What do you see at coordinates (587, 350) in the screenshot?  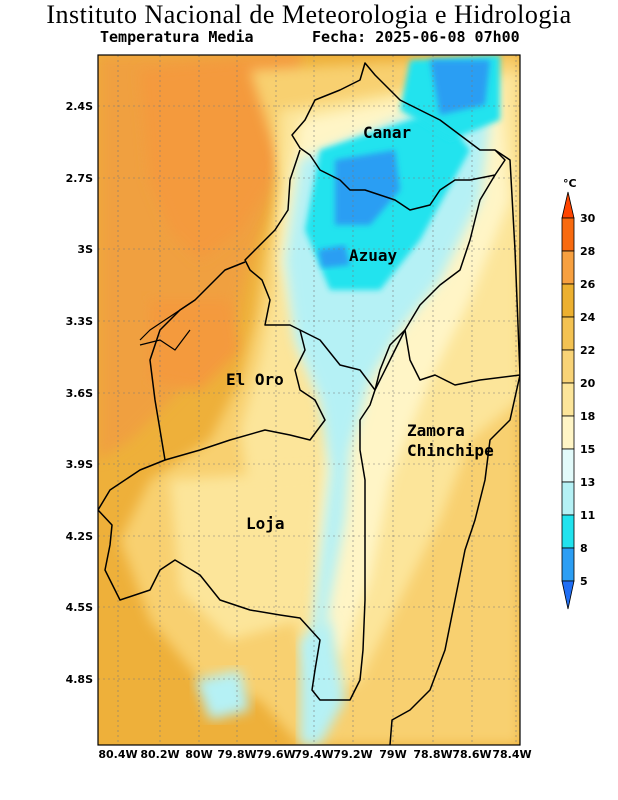 I see `legend-level-label: 22` at bounding box center [587, 350].